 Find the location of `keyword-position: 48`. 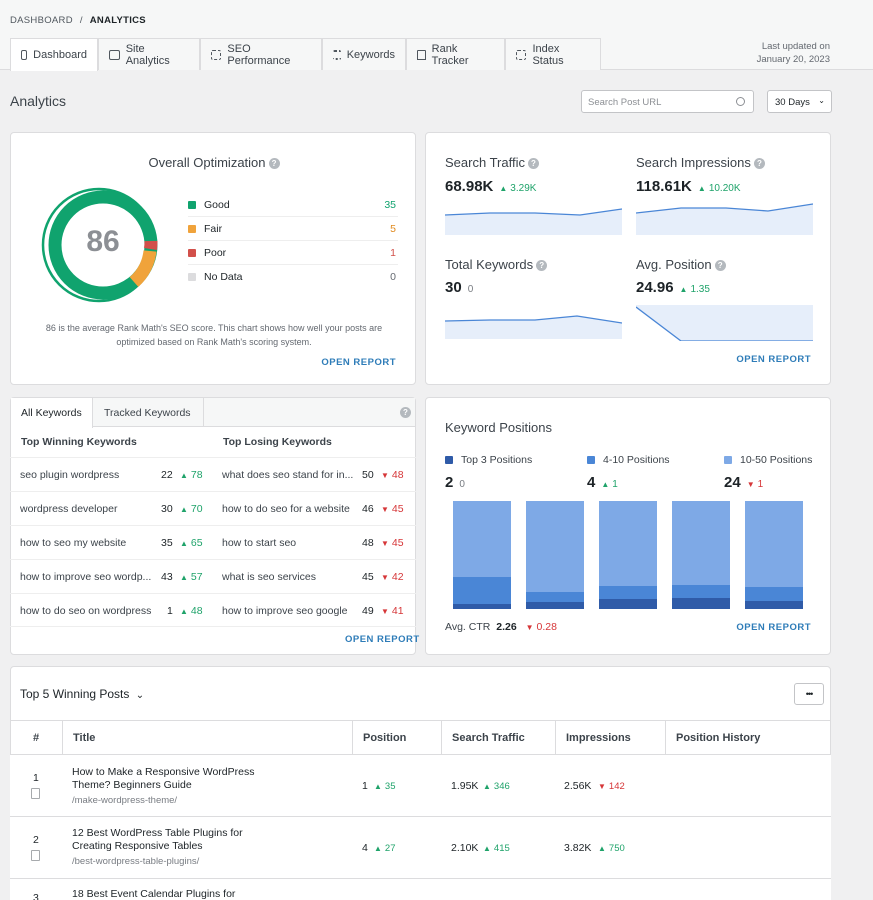

keyword-position: 48 is located at coordinates (368, 543).